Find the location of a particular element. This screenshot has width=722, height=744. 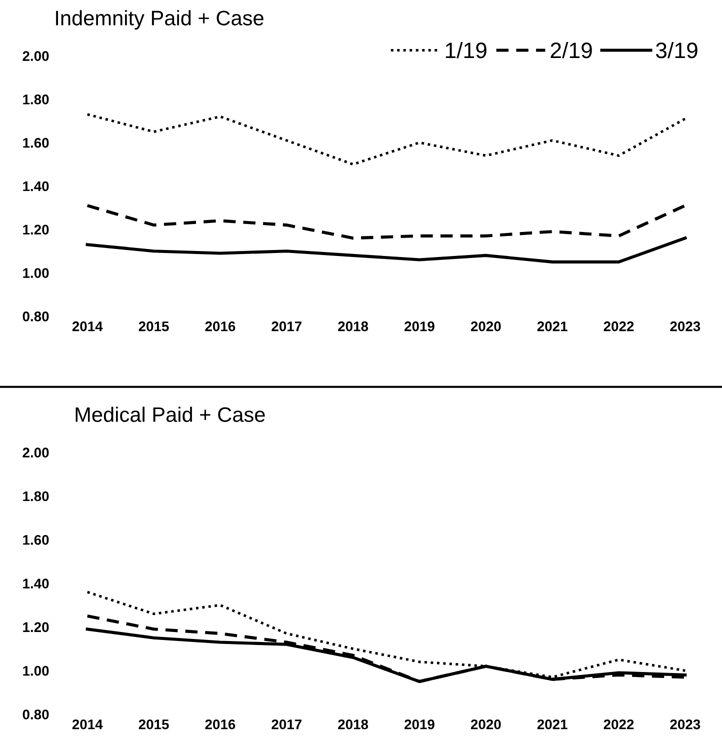

legend-label: 2/19 is located at coordinates (571, 50).